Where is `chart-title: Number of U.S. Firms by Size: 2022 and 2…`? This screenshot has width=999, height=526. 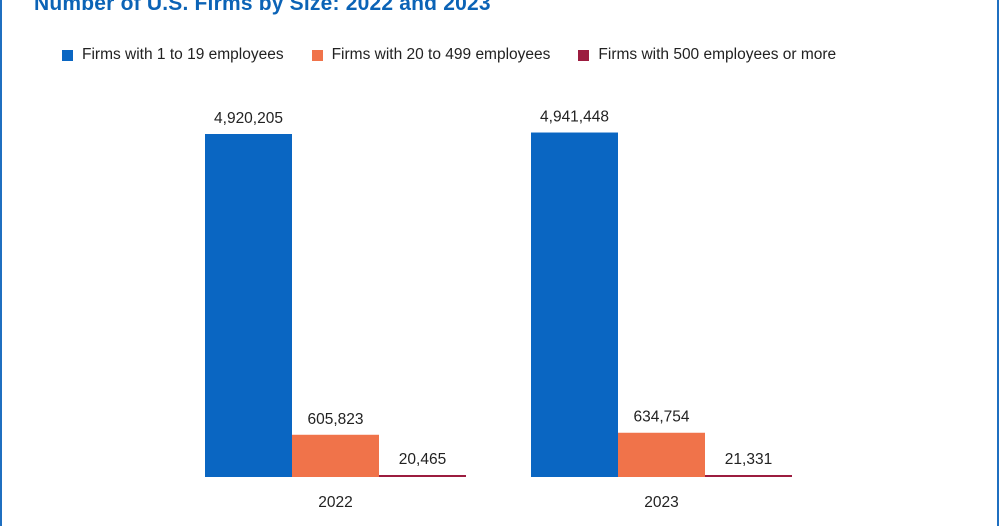
chart-title: Number of U.S. Firms by Size: 2022 and 2… is located at coordinates (262, 7).